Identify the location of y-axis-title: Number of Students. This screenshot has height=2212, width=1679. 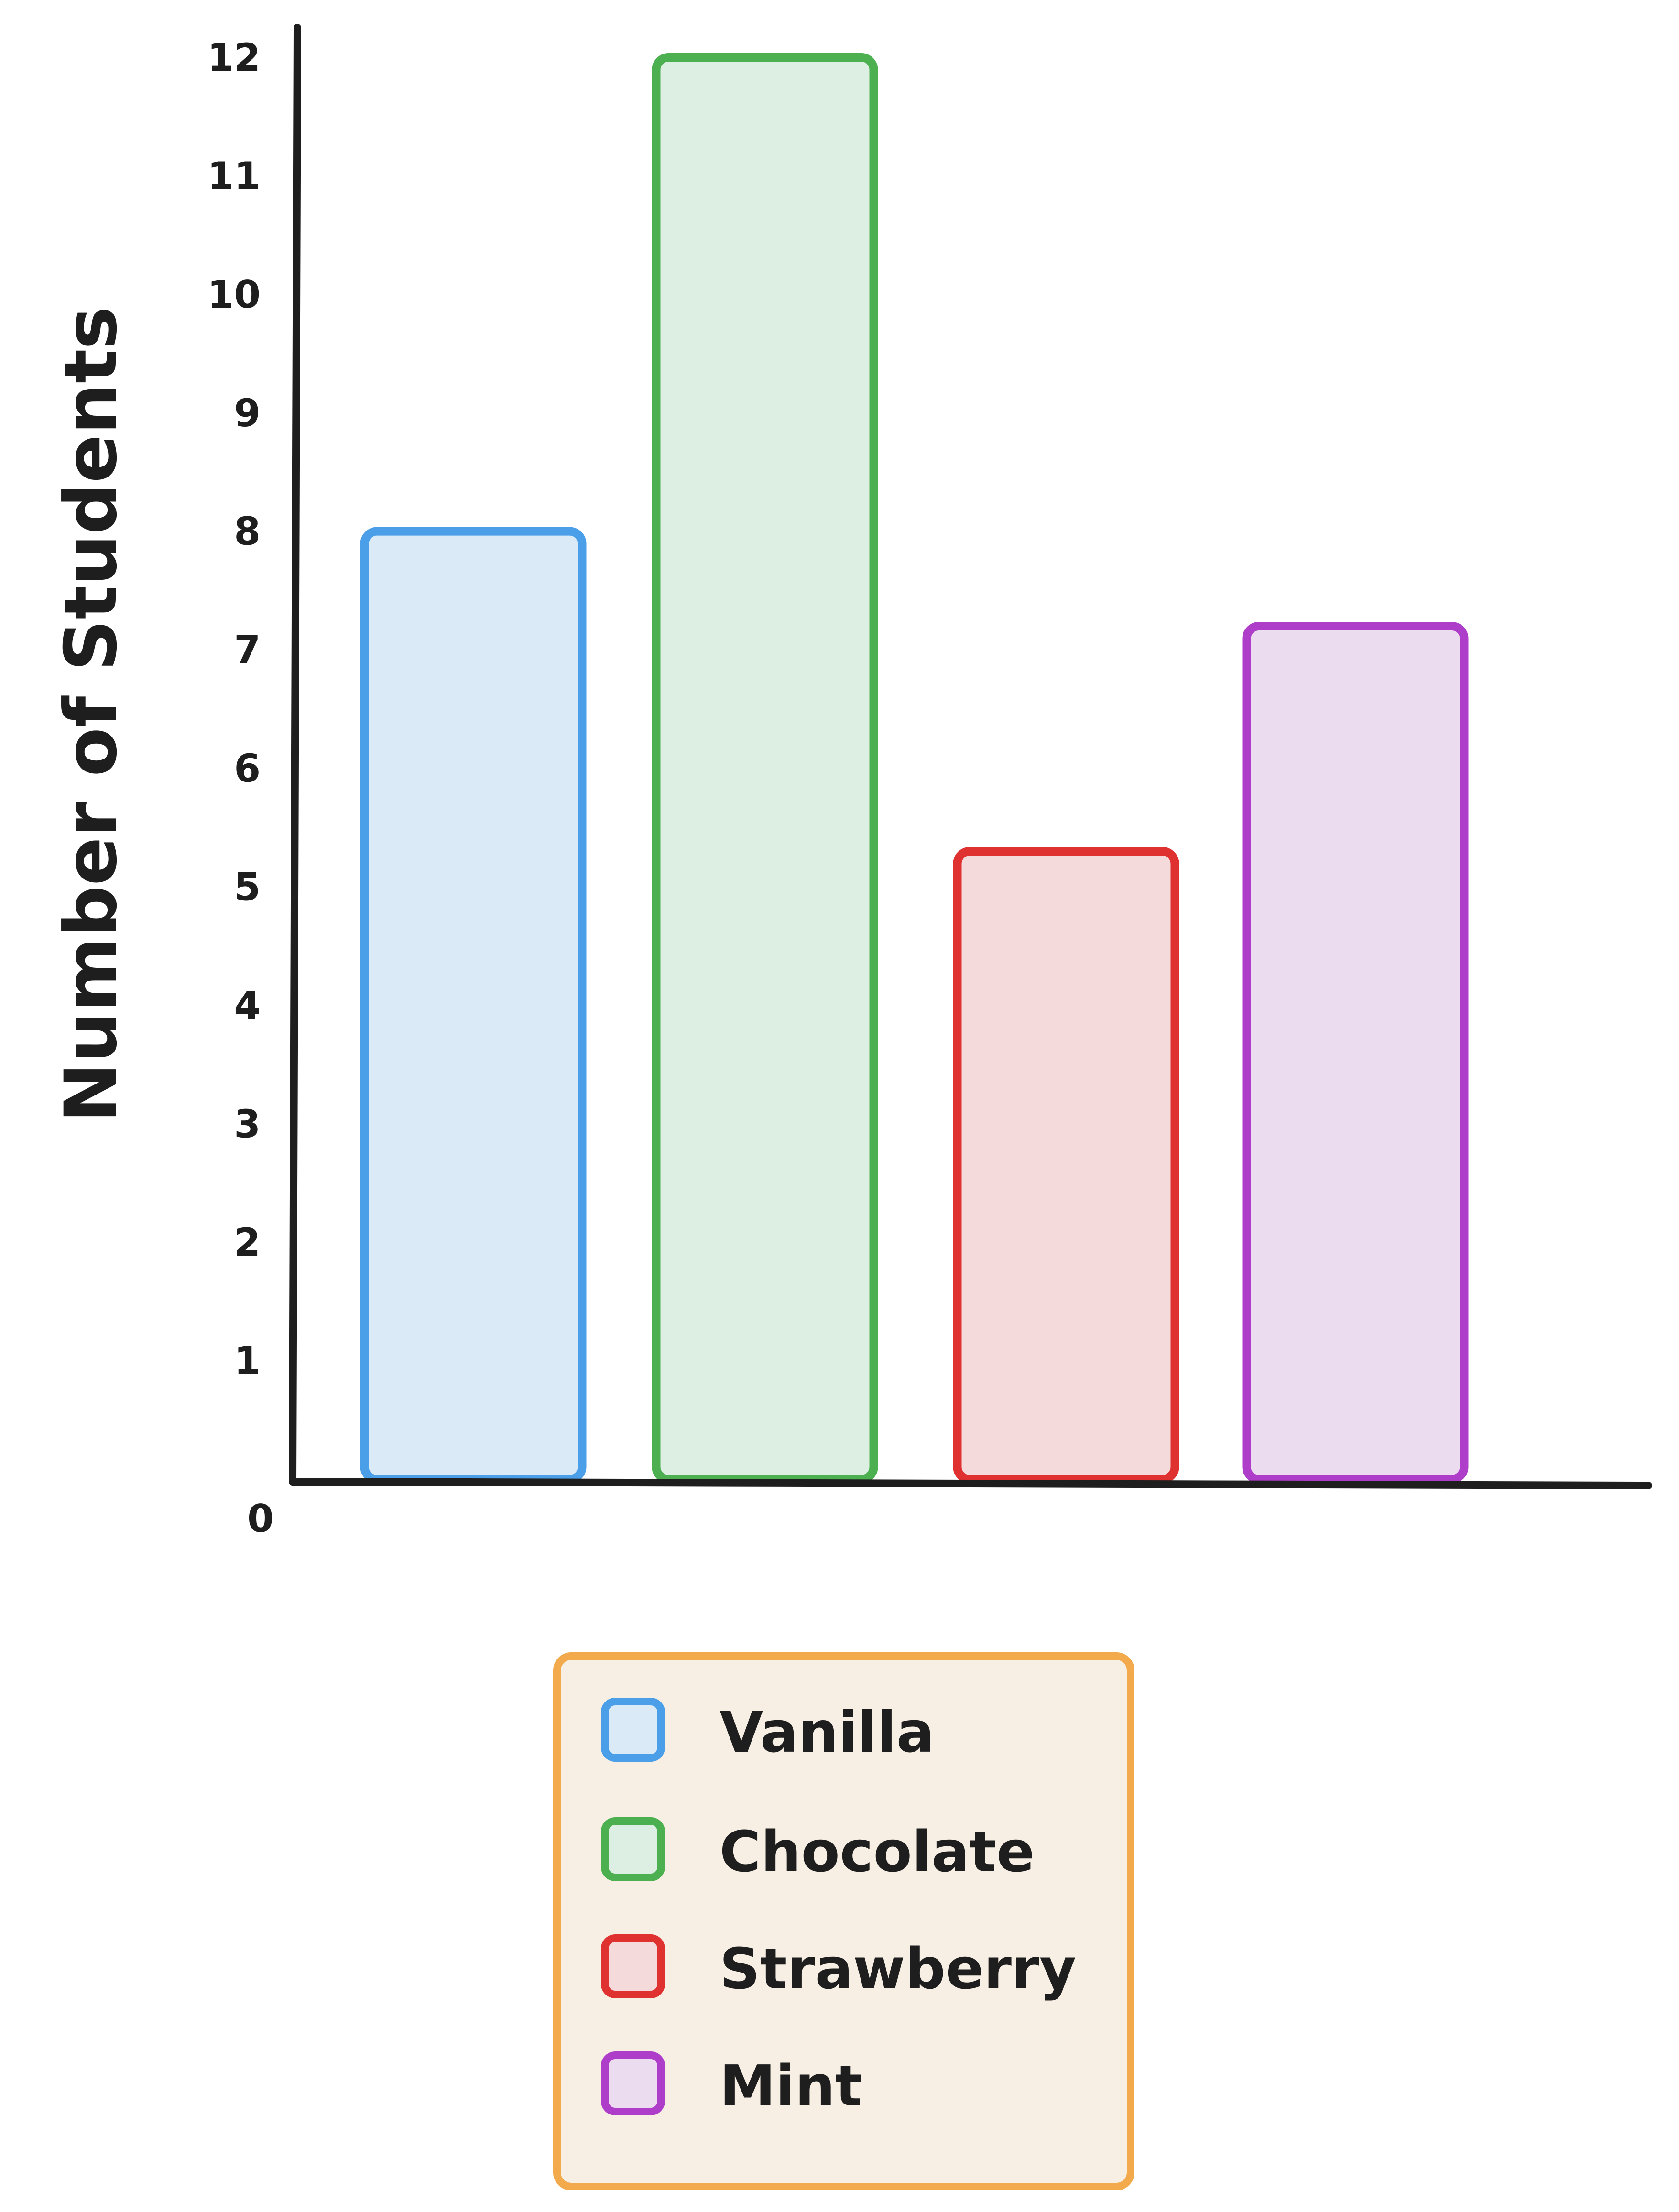
(91, 715).